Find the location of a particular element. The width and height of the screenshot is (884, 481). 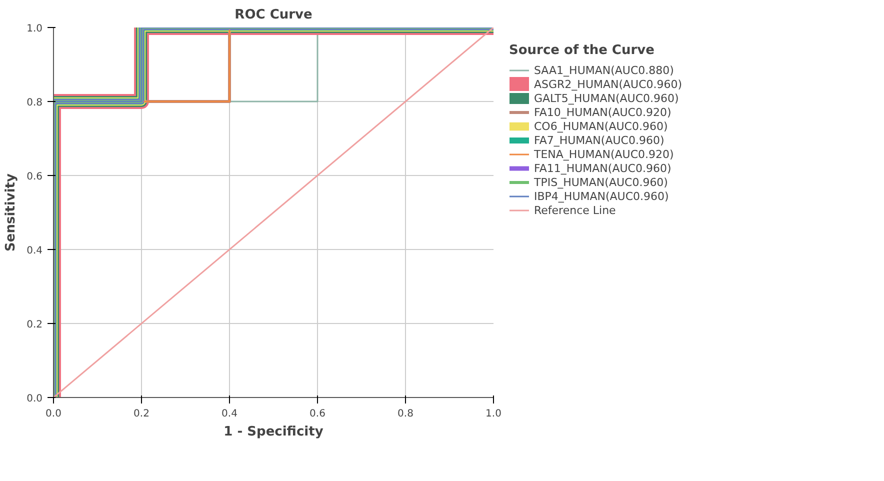

y-tick-label: 0.0 is located at coordinates (34, 399).